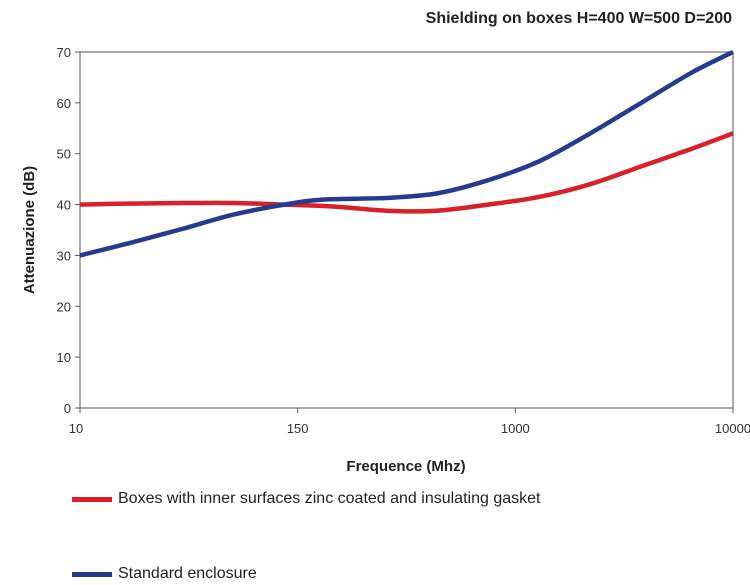 The height and width of the screenshot is (585, 750). I want to click on x-tick-label: 10000, so click(732, 428).